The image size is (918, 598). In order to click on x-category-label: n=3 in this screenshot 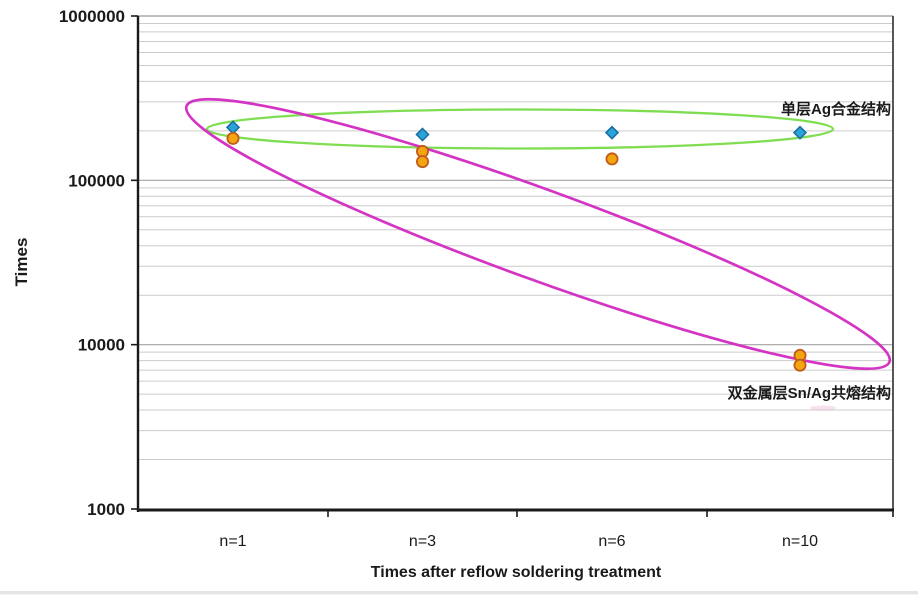, I will do `click(422, 541)`.